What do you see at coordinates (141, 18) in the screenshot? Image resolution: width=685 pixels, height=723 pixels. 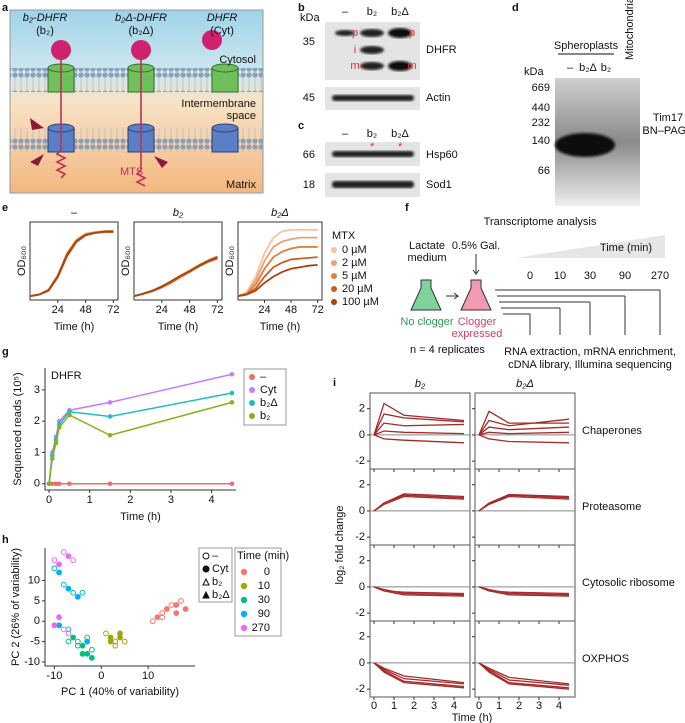 I see `construct-name: b₂Δ-DHFR` at bounding box center [141, 18].